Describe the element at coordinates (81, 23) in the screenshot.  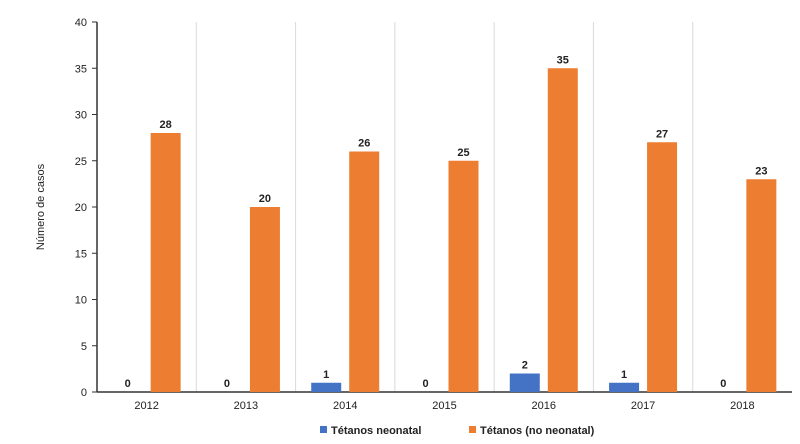
I see `y-tick-label: 40` at that location.